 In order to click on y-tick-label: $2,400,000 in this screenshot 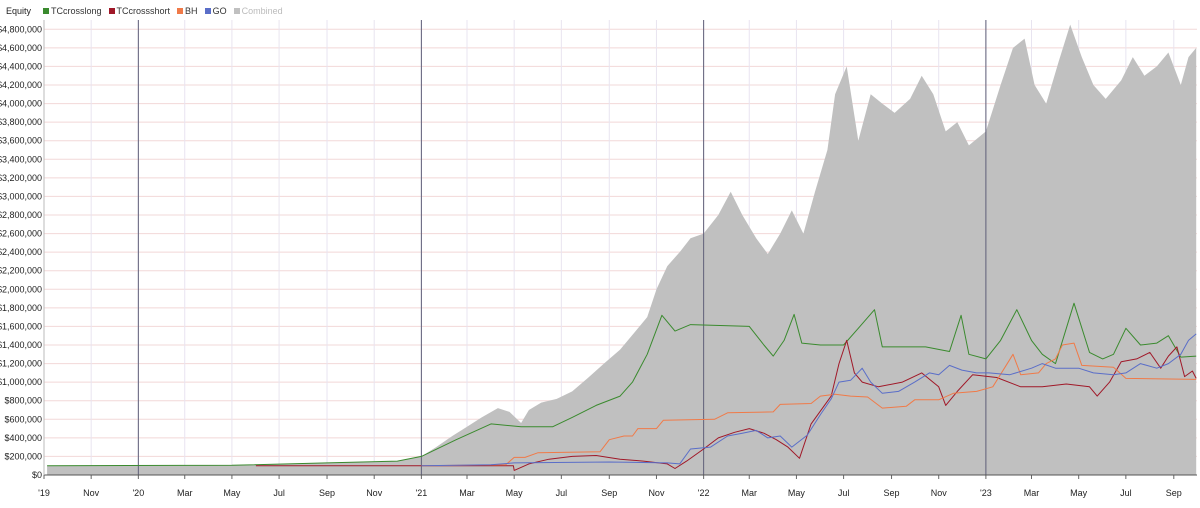, I will do `click(21, 252)`.